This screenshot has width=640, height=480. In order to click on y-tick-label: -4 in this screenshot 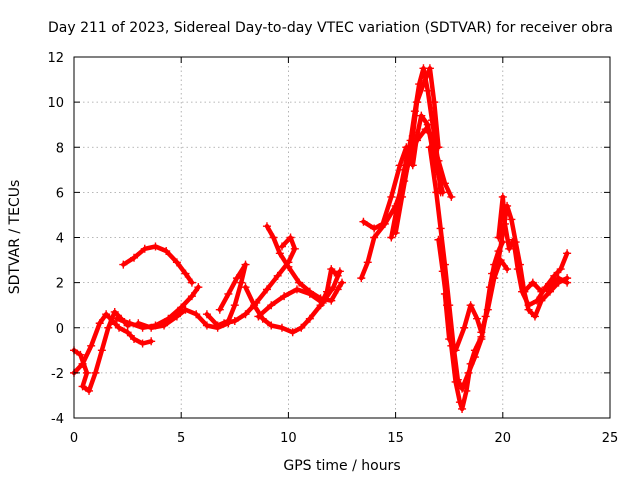, I will do `click(57, 419)`.